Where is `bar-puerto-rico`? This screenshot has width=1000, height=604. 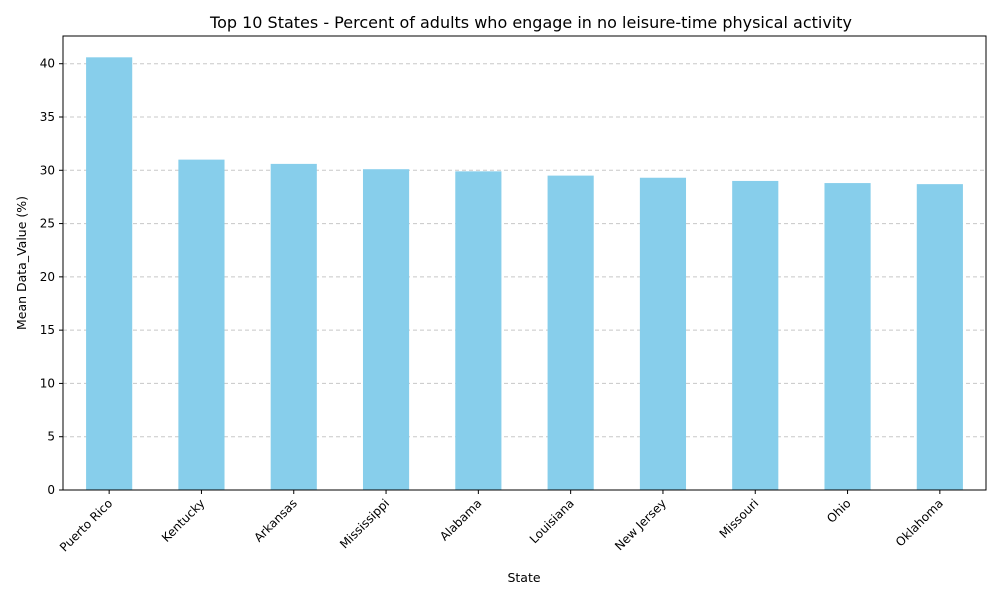
bar-puerto-rico is located at coordinates (109, 274).